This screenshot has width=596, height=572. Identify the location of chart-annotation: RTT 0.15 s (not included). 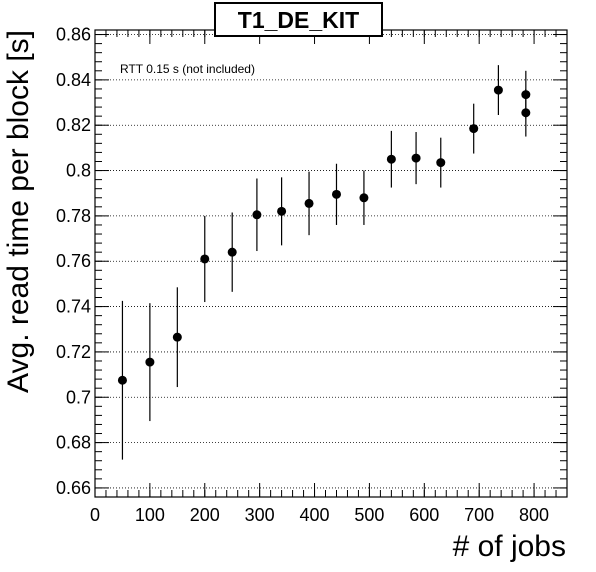
(187, 69).